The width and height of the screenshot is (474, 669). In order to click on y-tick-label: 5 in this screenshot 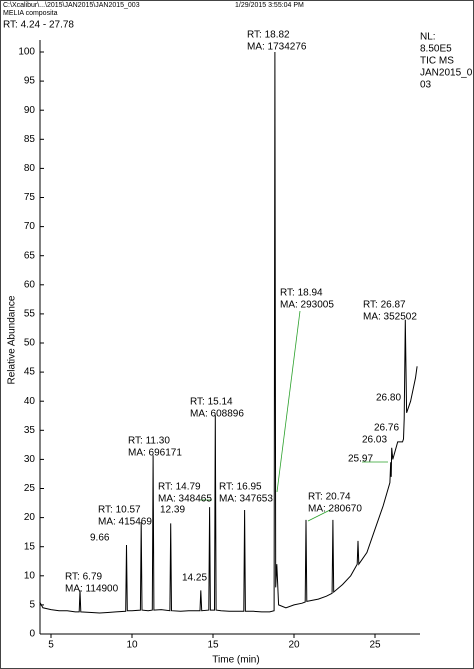, I will do `click(32, 605)`.